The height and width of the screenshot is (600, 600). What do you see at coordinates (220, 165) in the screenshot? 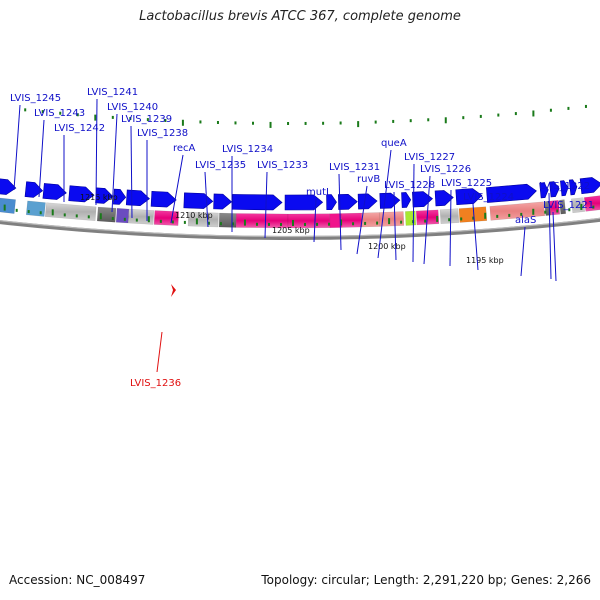
I see `gene-label: LVIS_1235` at bounding box center [220, 165].